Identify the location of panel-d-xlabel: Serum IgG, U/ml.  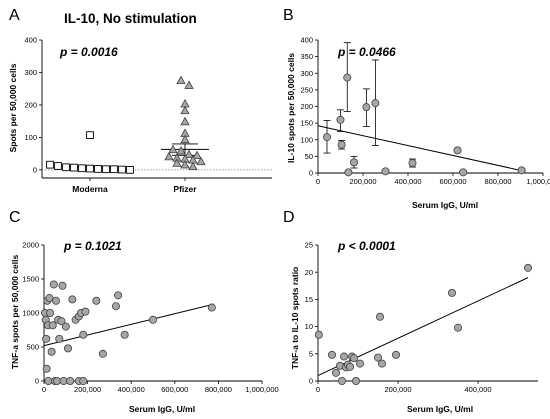
(440, 409).